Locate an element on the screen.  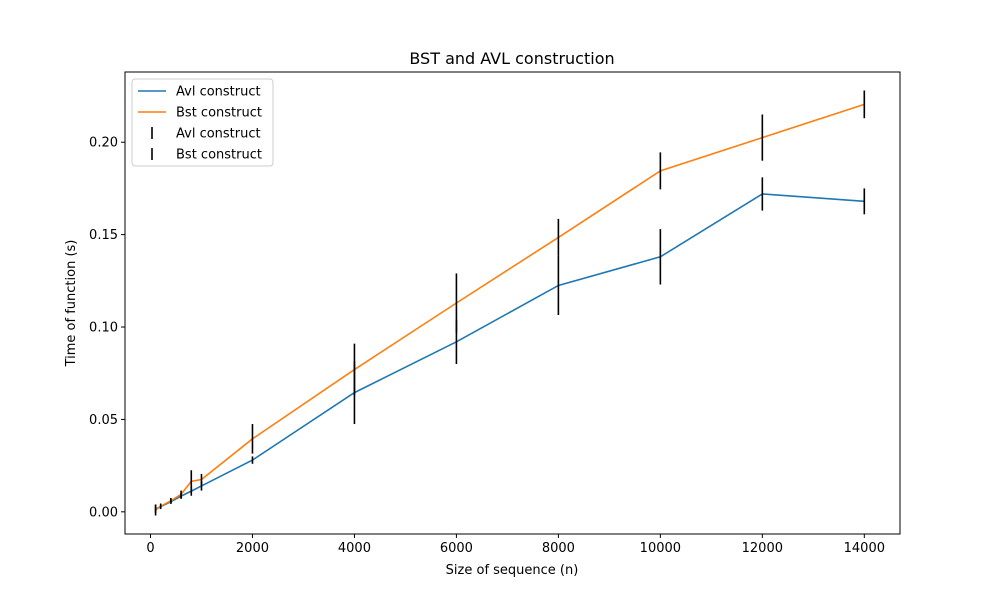
x-tick-label: 12000 is located at coordinates (762, 548).